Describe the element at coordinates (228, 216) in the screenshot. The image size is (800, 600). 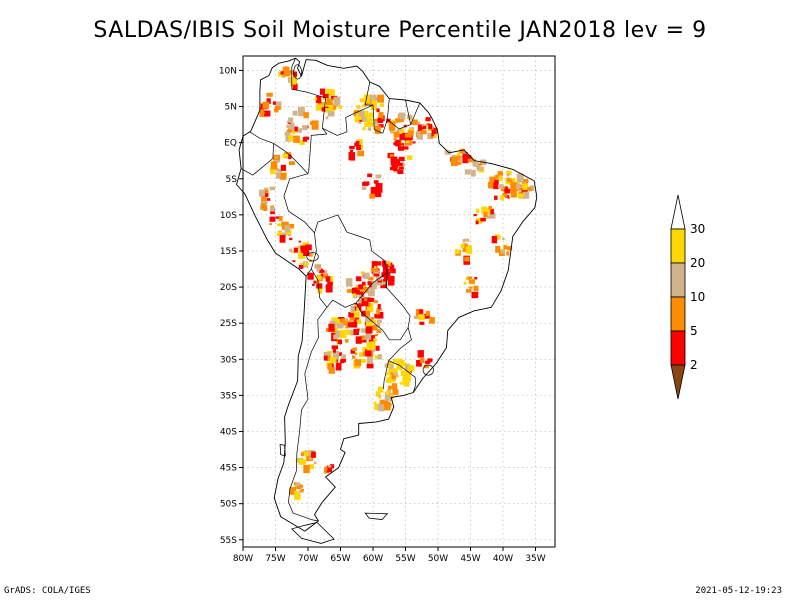
I see `tick-label-lat: 10S` at that location.